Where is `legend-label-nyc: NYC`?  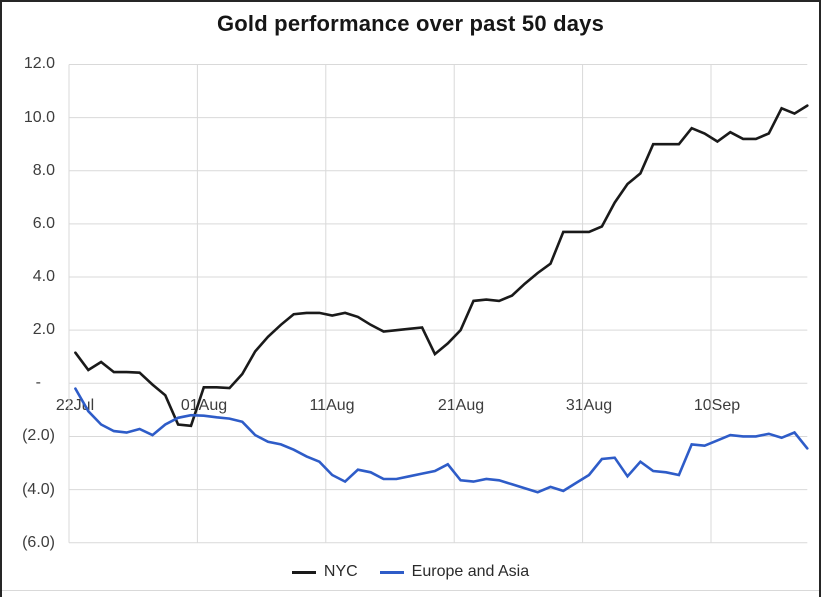
legend-label-nyc: NYC is located at coordinates (340, 571).